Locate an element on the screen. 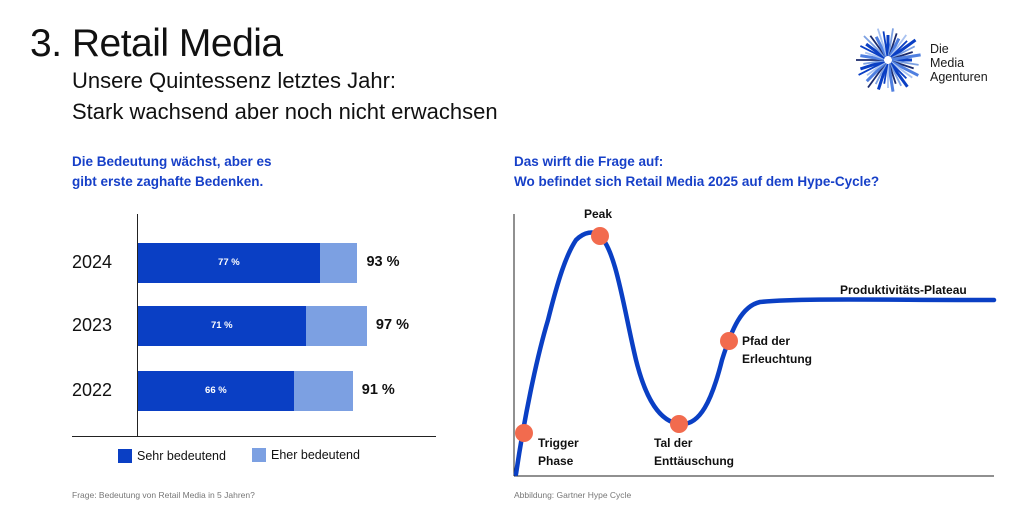 This screenshot has width=1024, height=528. starburst-logo-icon is located at coordinates (888, 60).